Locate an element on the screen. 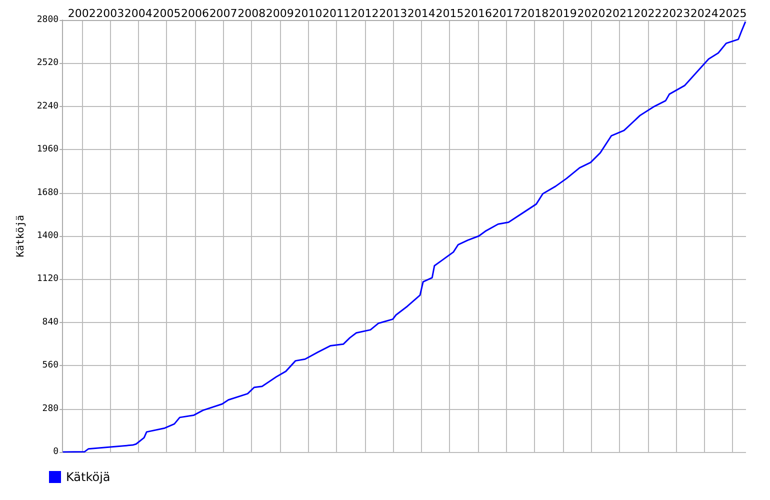 The width and height of the screenshot is (770, 500). x-tick-label: 2012 is located at coordinates (364, 13).